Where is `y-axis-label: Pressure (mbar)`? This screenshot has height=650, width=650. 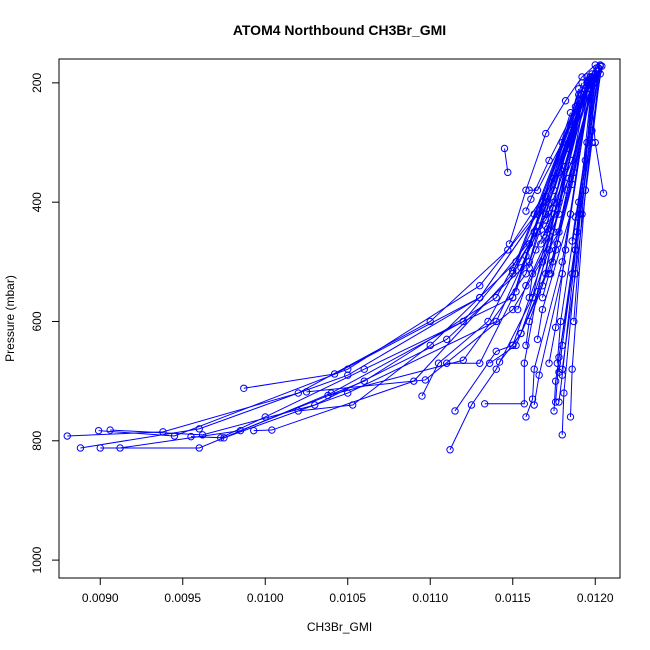
y-axis-label: Pressure (mbar) is located at coordinates (10, 318).